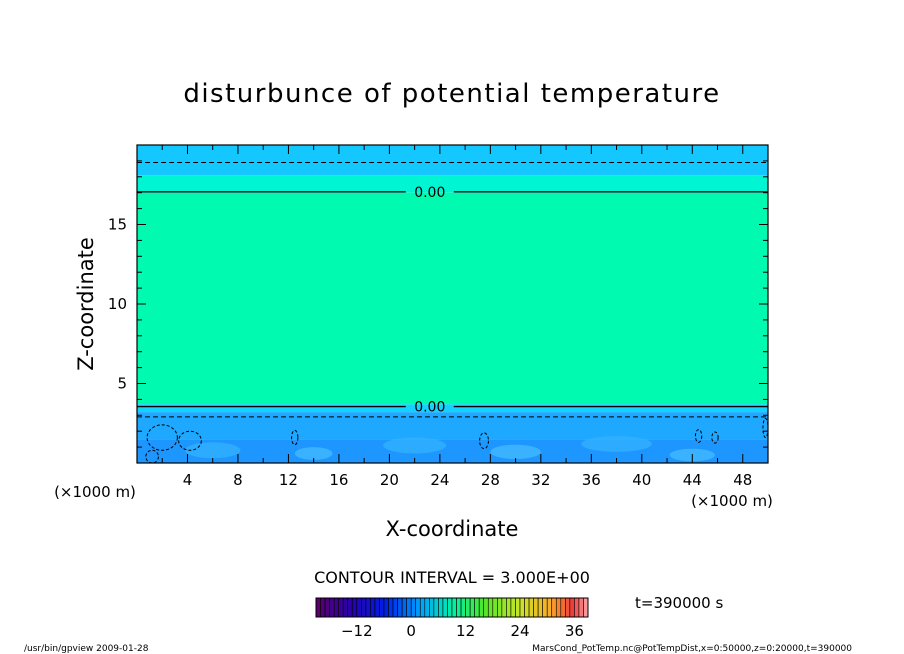 The width and height of the screenshot is (904, 654). What do you see at coordinates (95, 492) in the screenshot?
I see `x-unit-left: (×1000 m)` at bounding box center [95, 492].